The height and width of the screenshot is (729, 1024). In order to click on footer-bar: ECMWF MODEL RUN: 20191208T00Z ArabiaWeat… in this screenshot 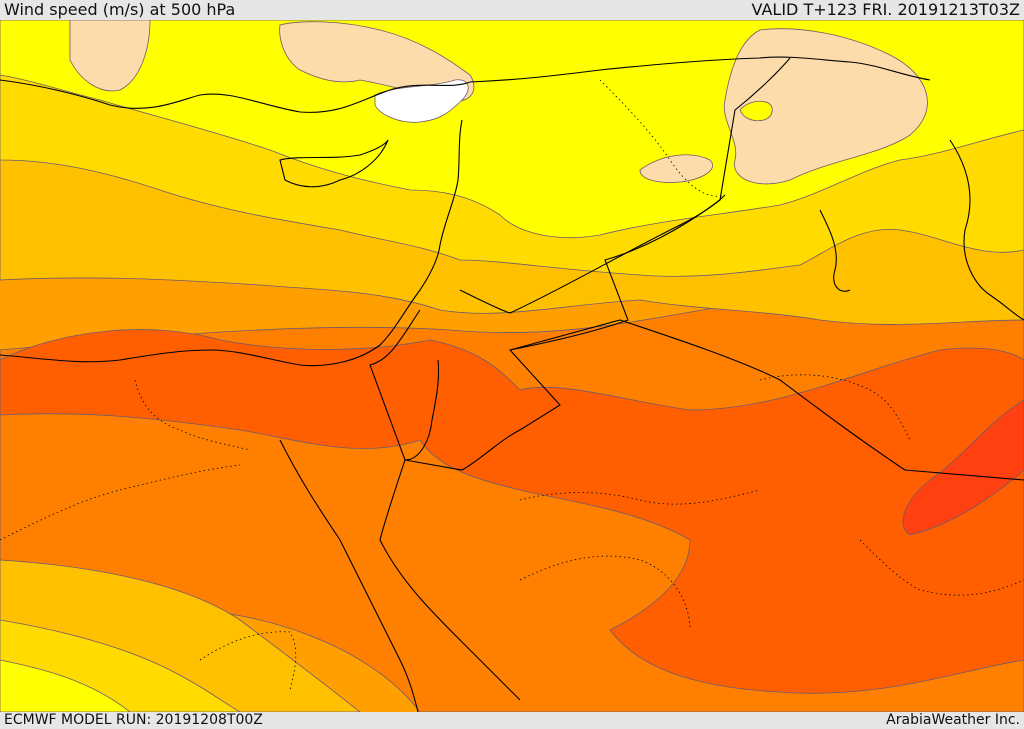, I will do `click(512, 720)`.